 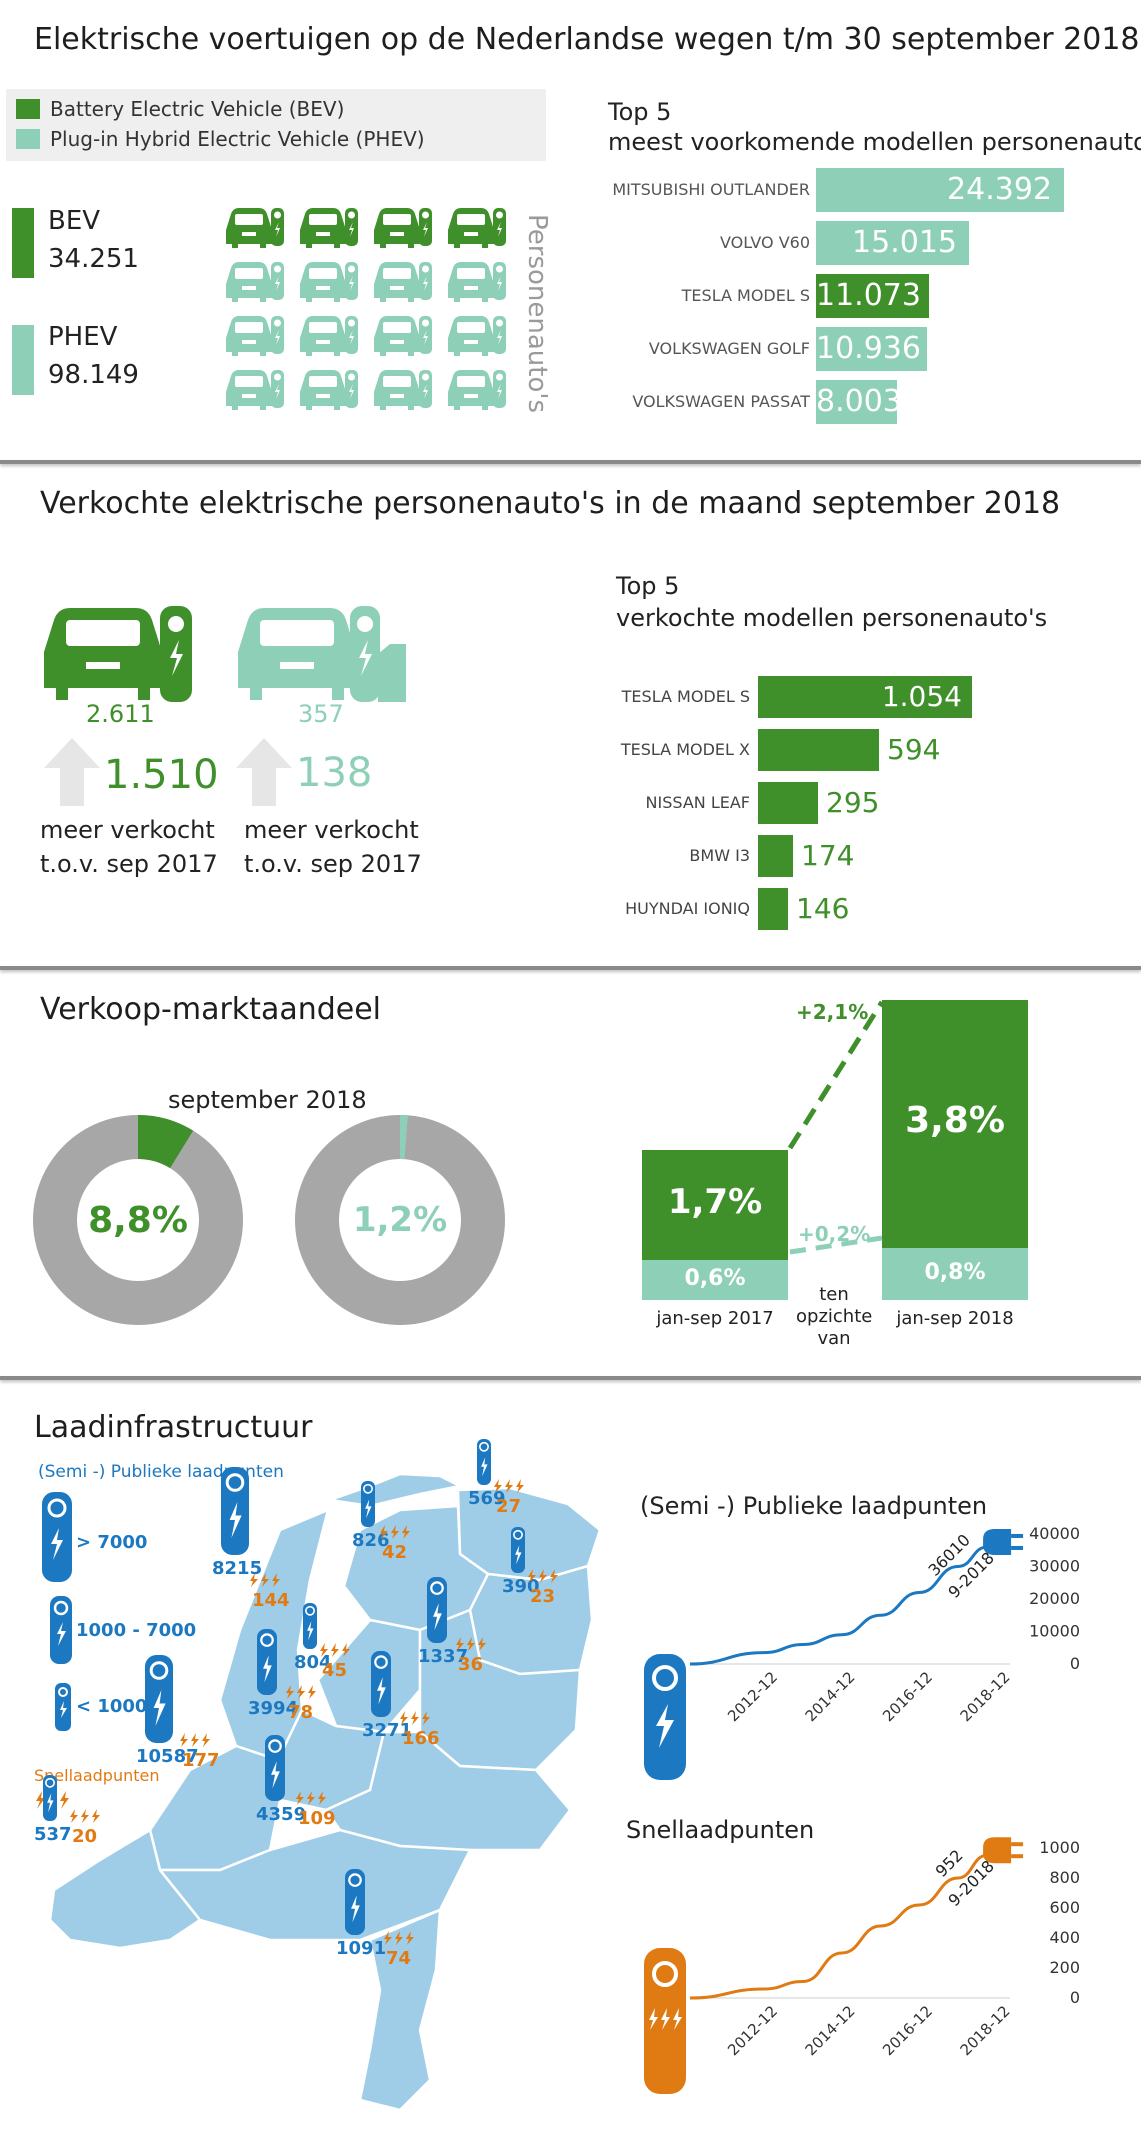 What do you see at coordinates (314, 1885) in the screenshot?
I see `province-noord-brabant` at bounding box center [314, 1885].